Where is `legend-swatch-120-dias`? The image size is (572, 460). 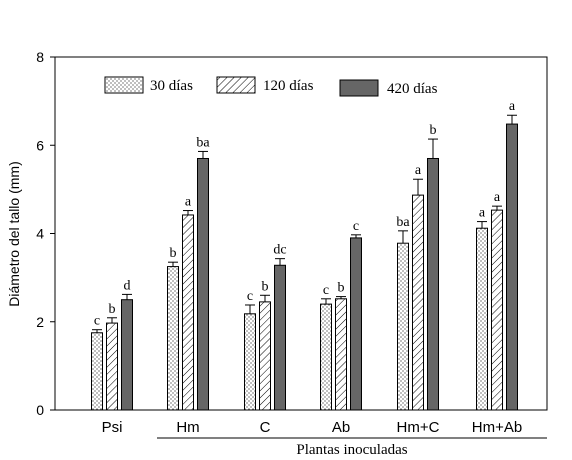 legend-swatch-120-dias is located at coordinates (236, 85).